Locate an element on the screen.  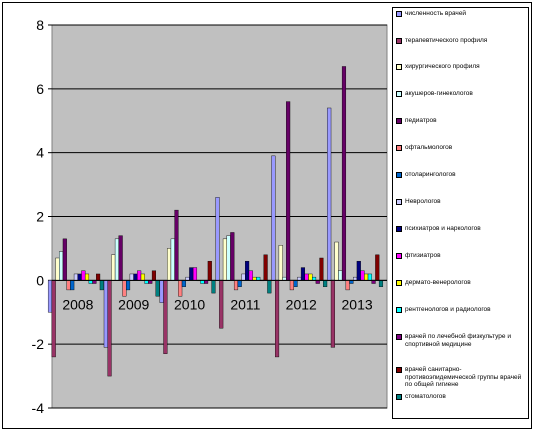
legend-label: Неврологов is located at coordinates (423, 201).